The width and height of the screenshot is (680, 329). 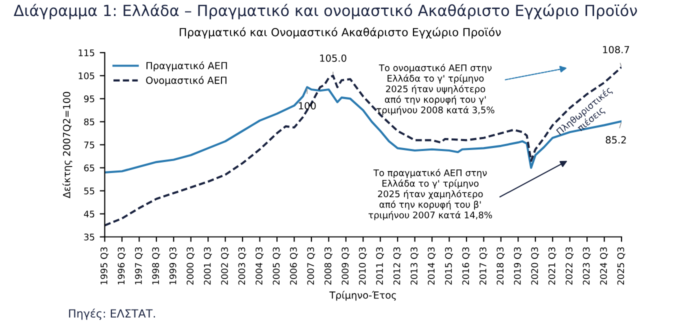 What do you see at coordinates (122, 265) in the screenshot?
I see `x-tick-label: 1996 Q3` at bounding box center [122, 265].